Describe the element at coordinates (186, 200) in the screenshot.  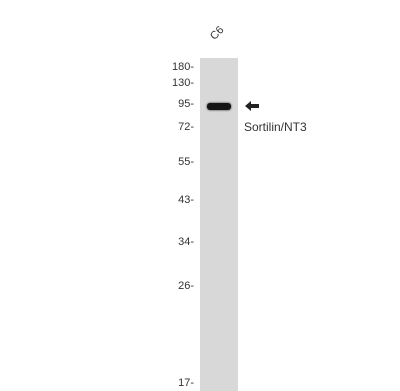
I see `marker-43: 43-` at that location.